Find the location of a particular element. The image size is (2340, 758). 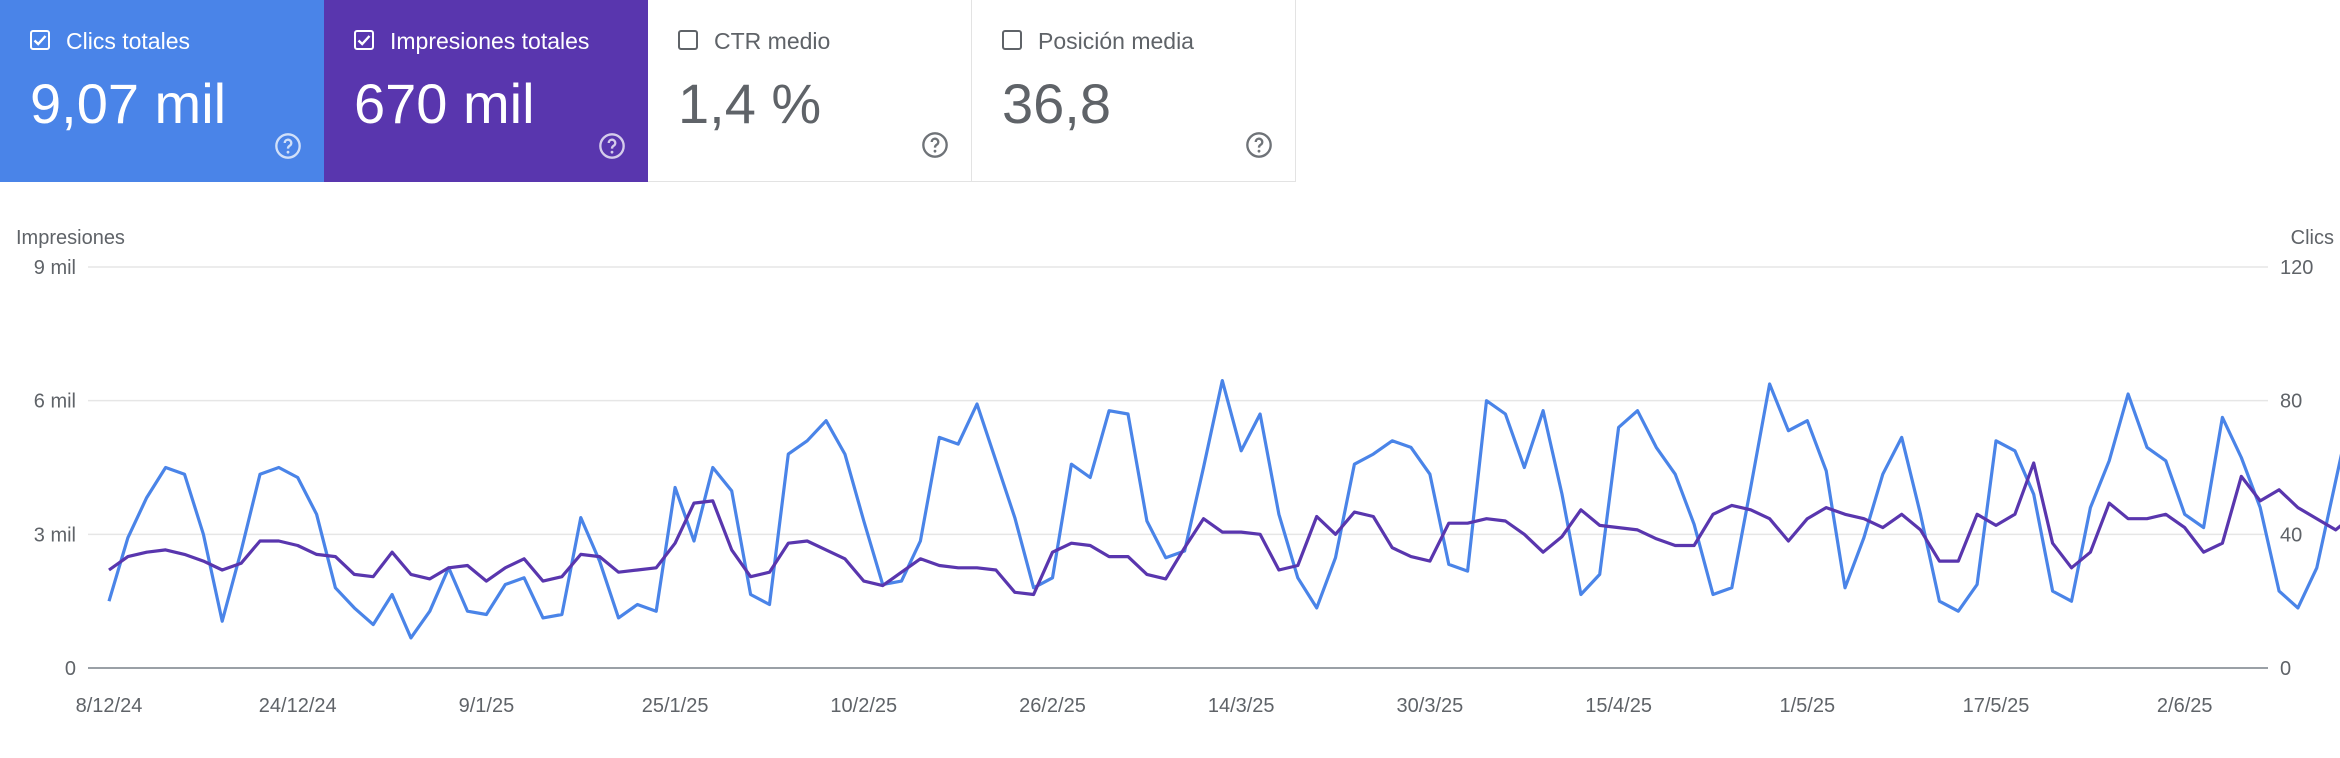

x-tick-label: 17/5/25 is located at coordinates (1996, 706).